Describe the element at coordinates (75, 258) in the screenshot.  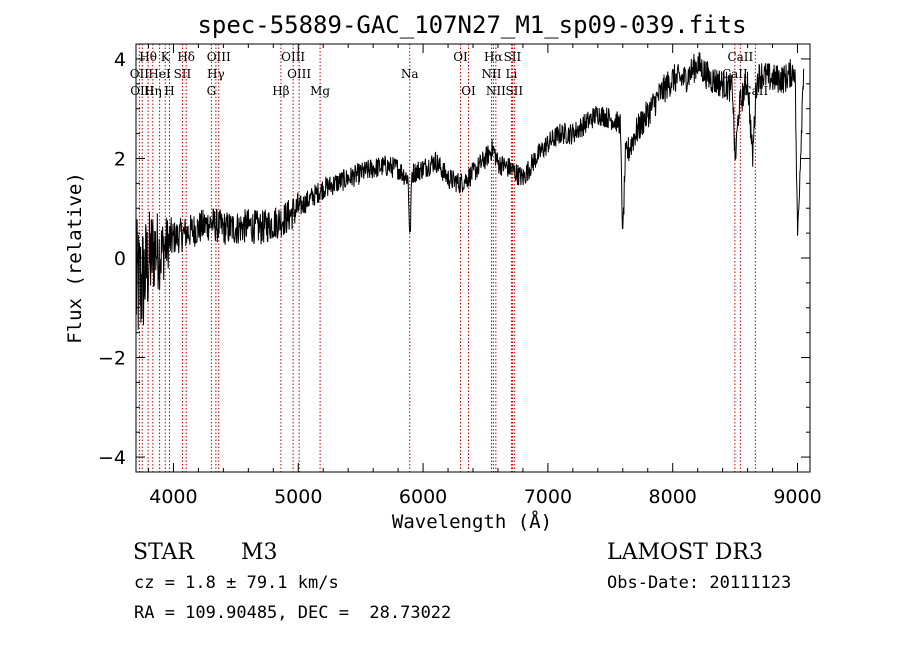
I see `y-axis-label: Flux (relative)` at that location.